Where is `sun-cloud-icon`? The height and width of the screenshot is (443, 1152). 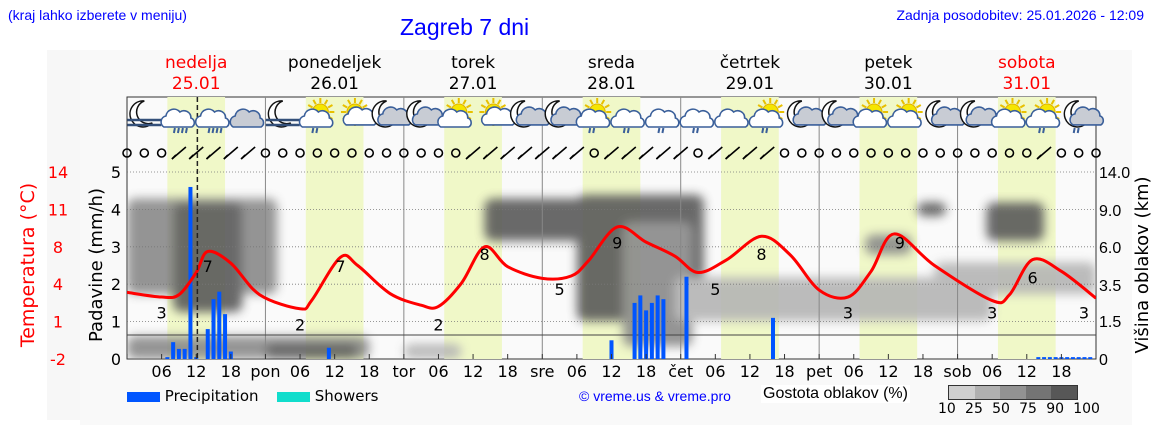
sun-cloud-icon is located at coordinates (870, 113).